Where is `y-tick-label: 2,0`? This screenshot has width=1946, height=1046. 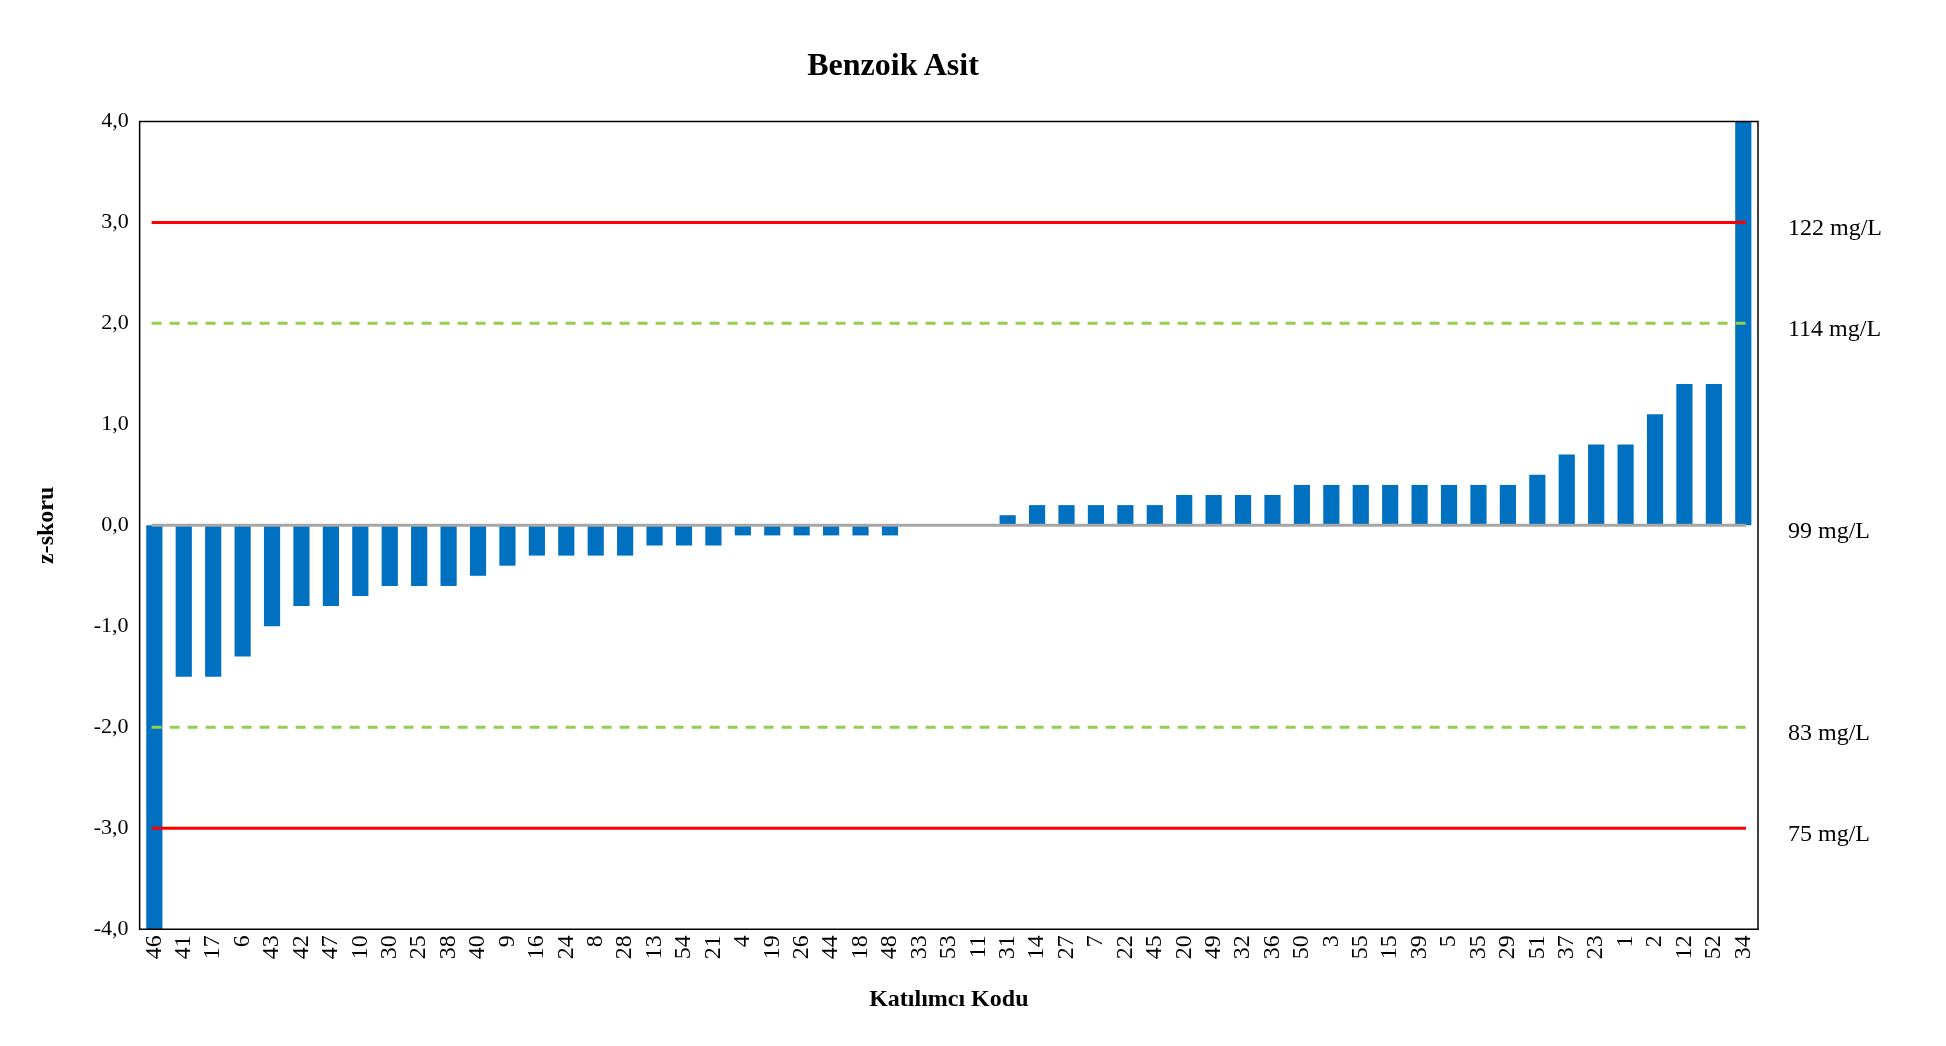
y-tick-label: 2,0 is located at coordinates (115, 322).